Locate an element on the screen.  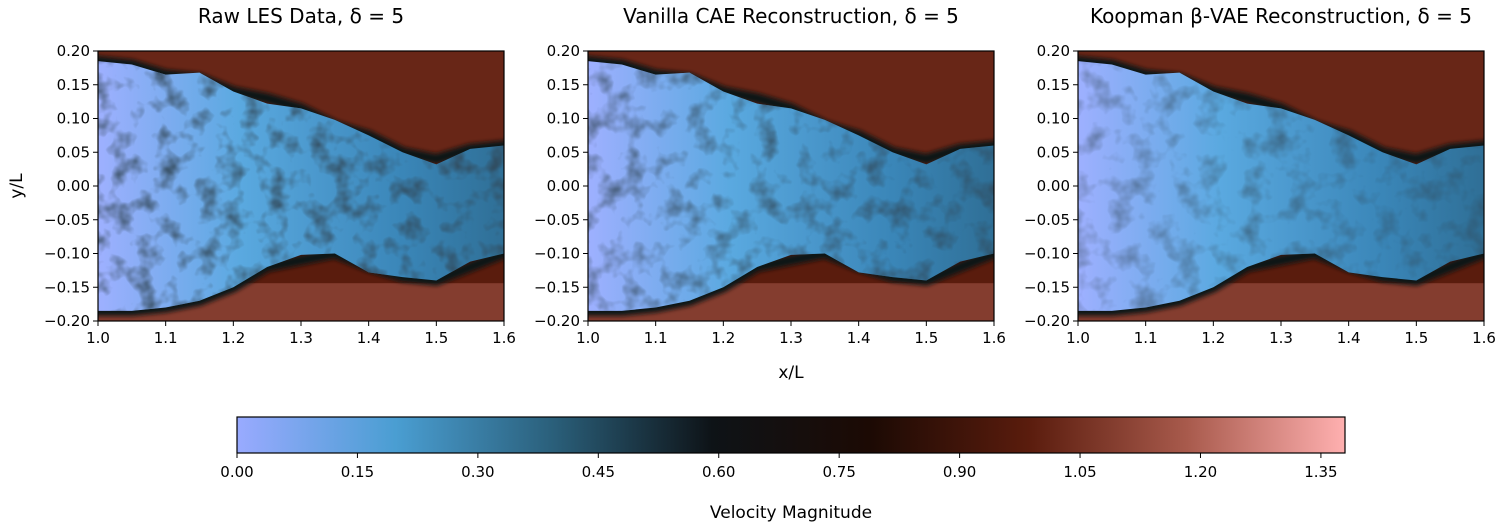
panel-title: Vanilla CAE Reconstruction, δ = 5 is located at coordinates (791, 16).